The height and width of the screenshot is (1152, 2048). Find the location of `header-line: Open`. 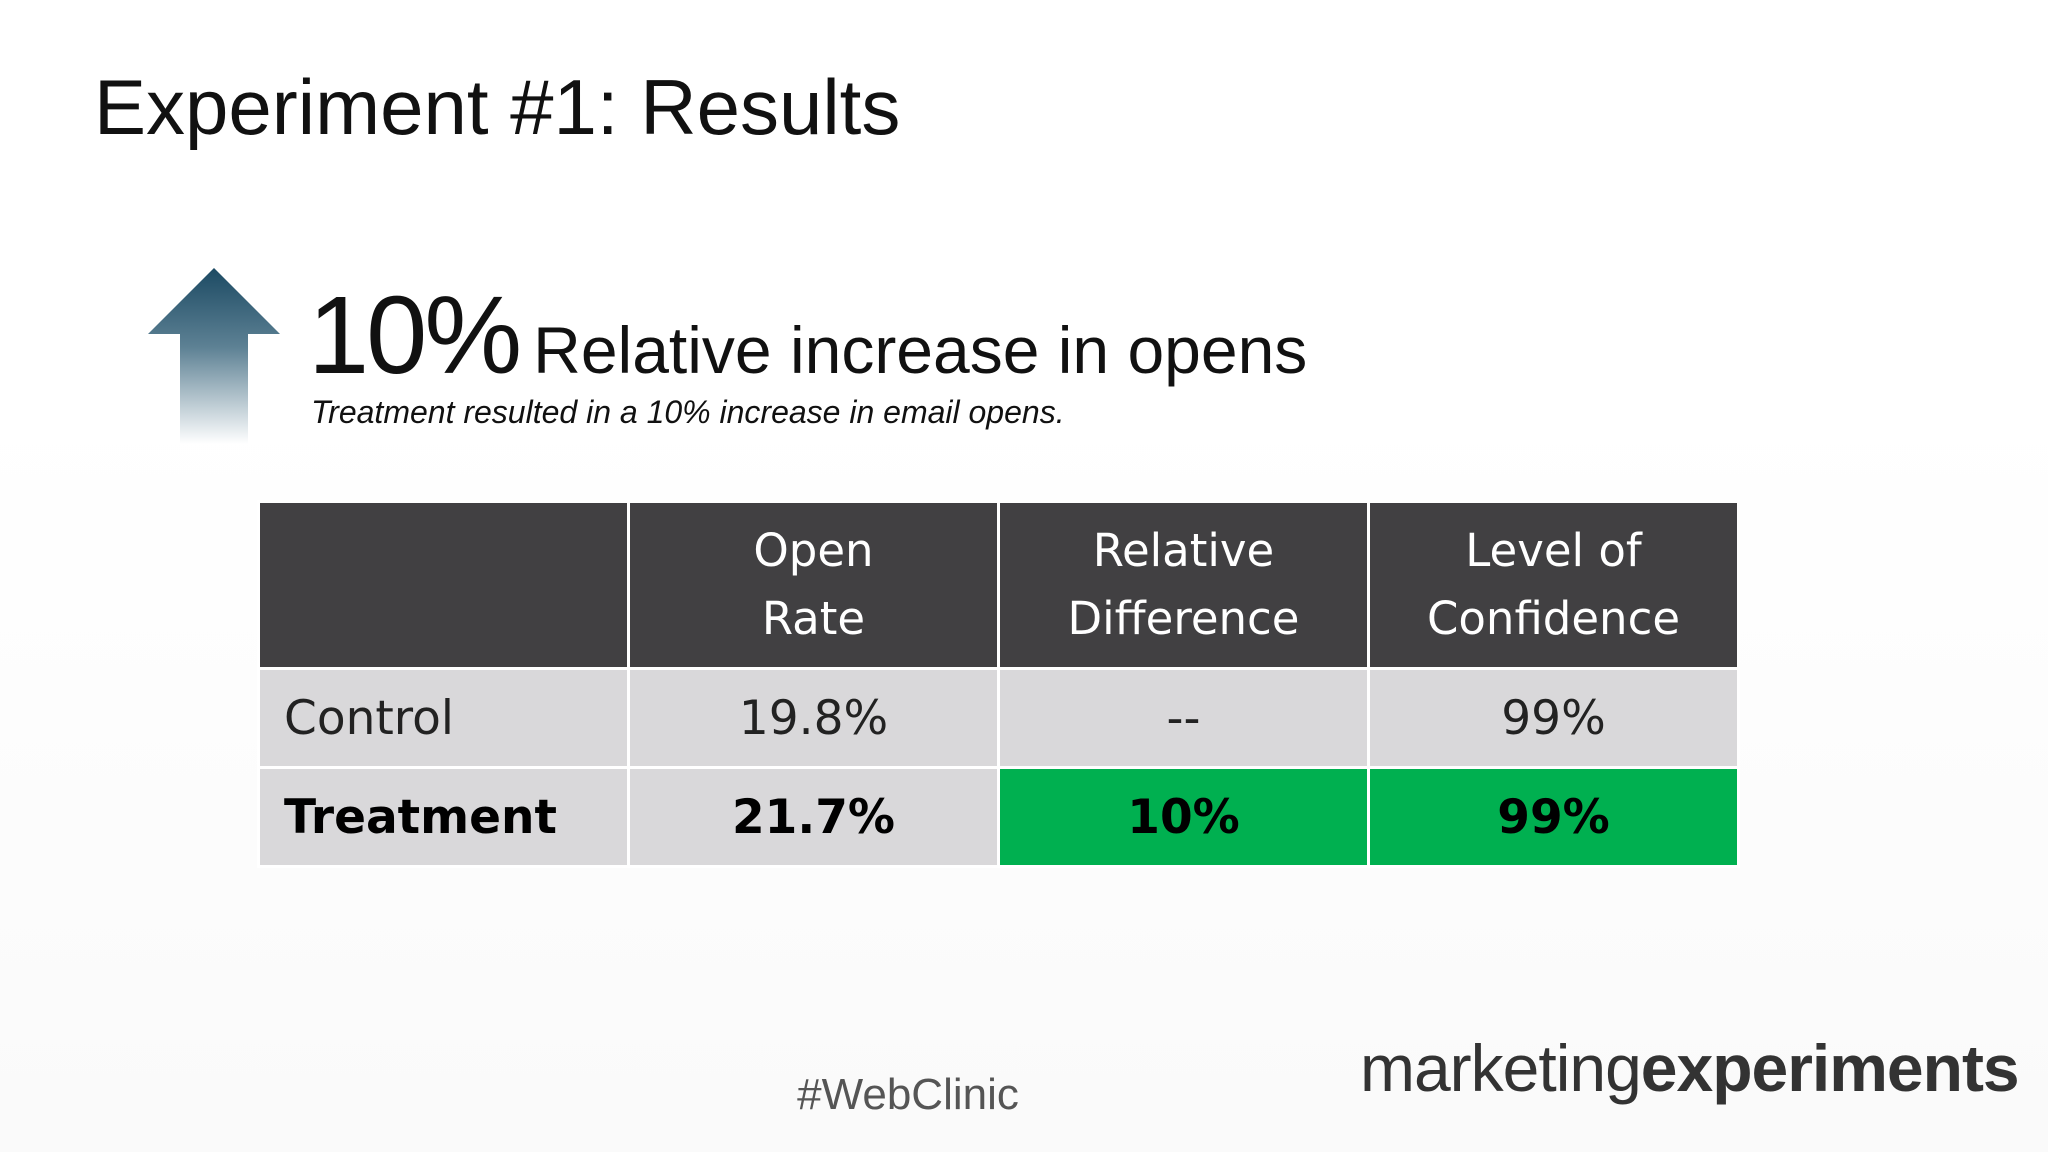

header-line: Open is located at coordinates (813, 550).